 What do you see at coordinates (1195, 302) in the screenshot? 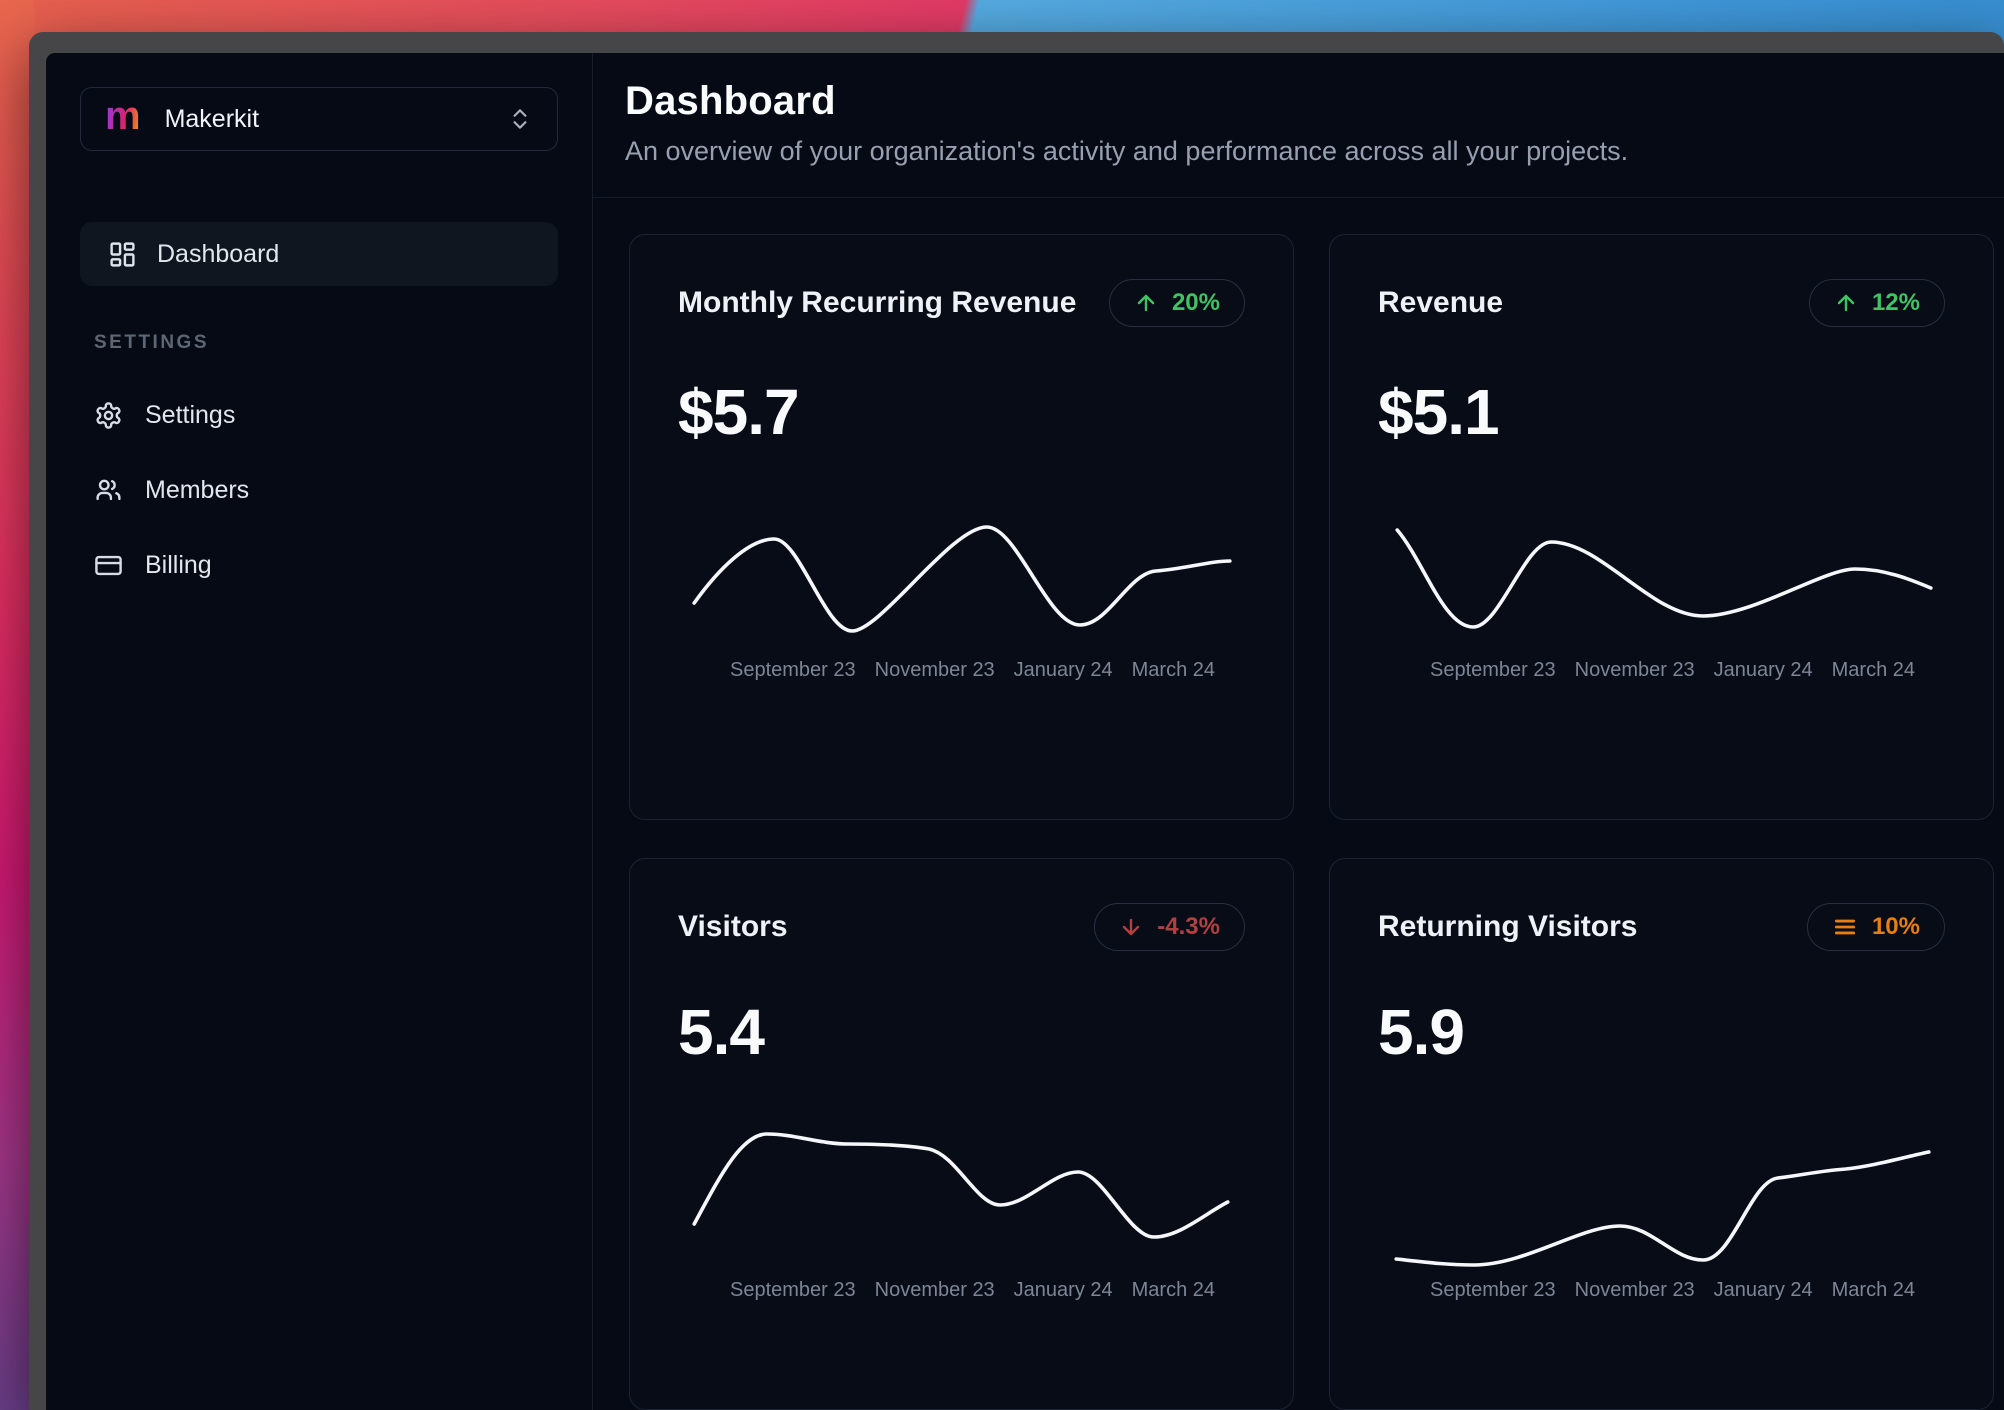
I see `trend-value: 20%` at bounding box center [1195, 302].